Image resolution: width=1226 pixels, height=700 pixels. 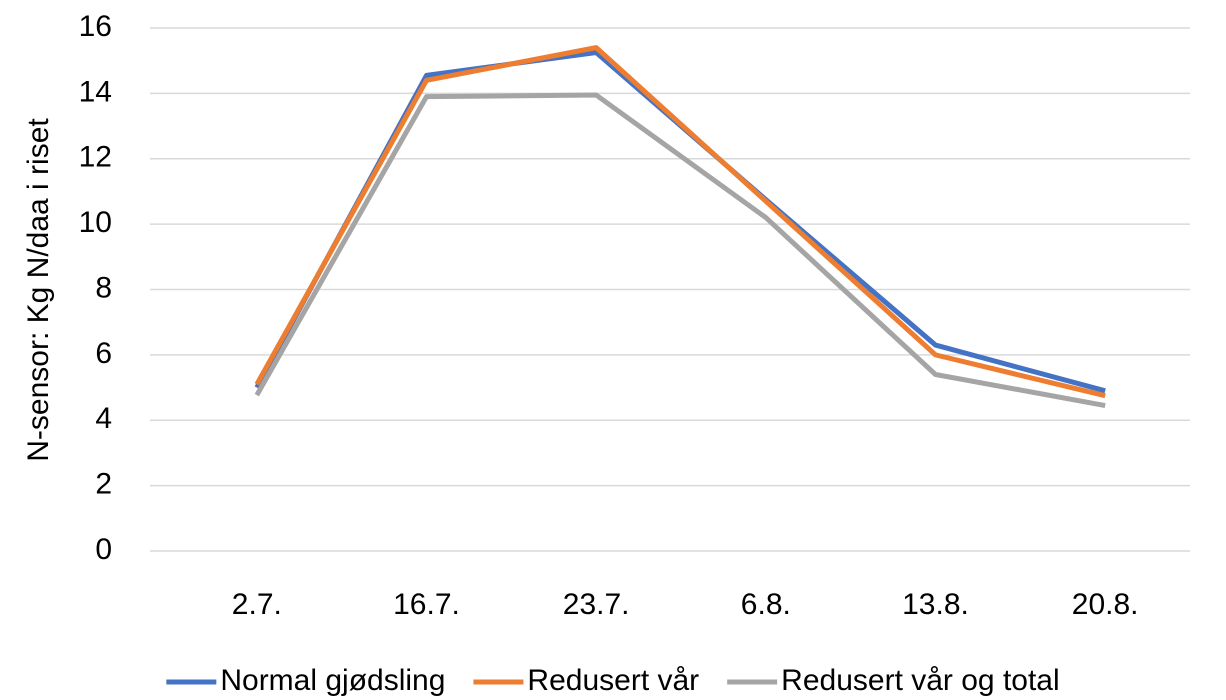 I want to click on legend-label: Redusert vår og total, so click(x=920, y=680).